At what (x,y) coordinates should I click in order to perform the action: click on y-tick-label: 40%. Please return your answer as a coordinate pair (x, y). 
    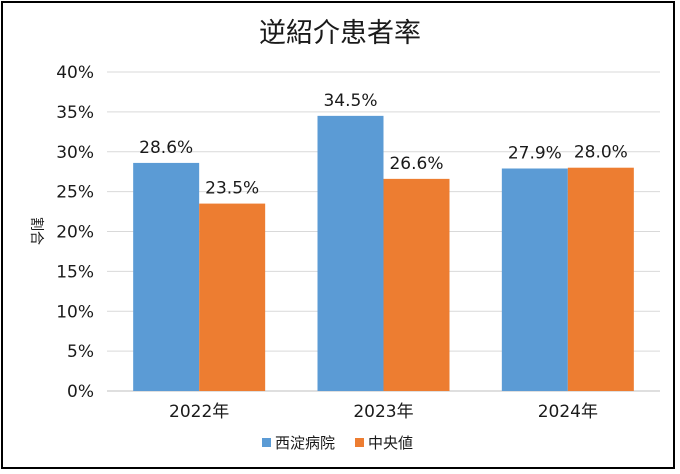
    Looking at the image, I should click on (75, 73).